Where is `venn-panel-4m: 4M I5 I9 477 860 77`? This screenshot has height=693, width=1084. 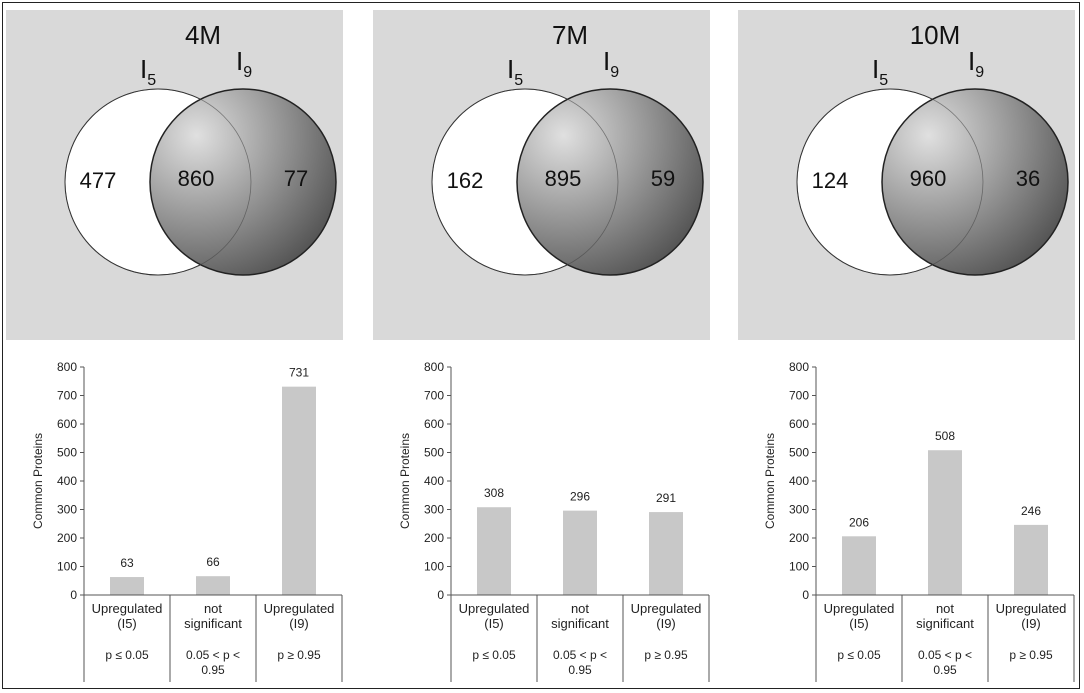
venn-panel-4m: 4M I5 I9 477 860 77 is located at coordinates (174, 175).